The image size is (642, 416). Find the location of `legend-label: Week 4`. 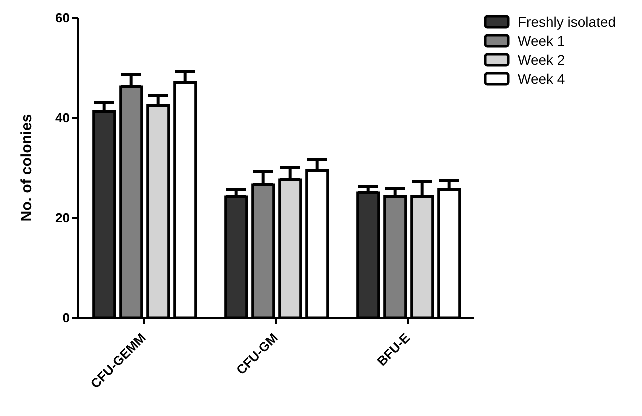

legend-label: Week 4 is located at coordinates (542, 78).